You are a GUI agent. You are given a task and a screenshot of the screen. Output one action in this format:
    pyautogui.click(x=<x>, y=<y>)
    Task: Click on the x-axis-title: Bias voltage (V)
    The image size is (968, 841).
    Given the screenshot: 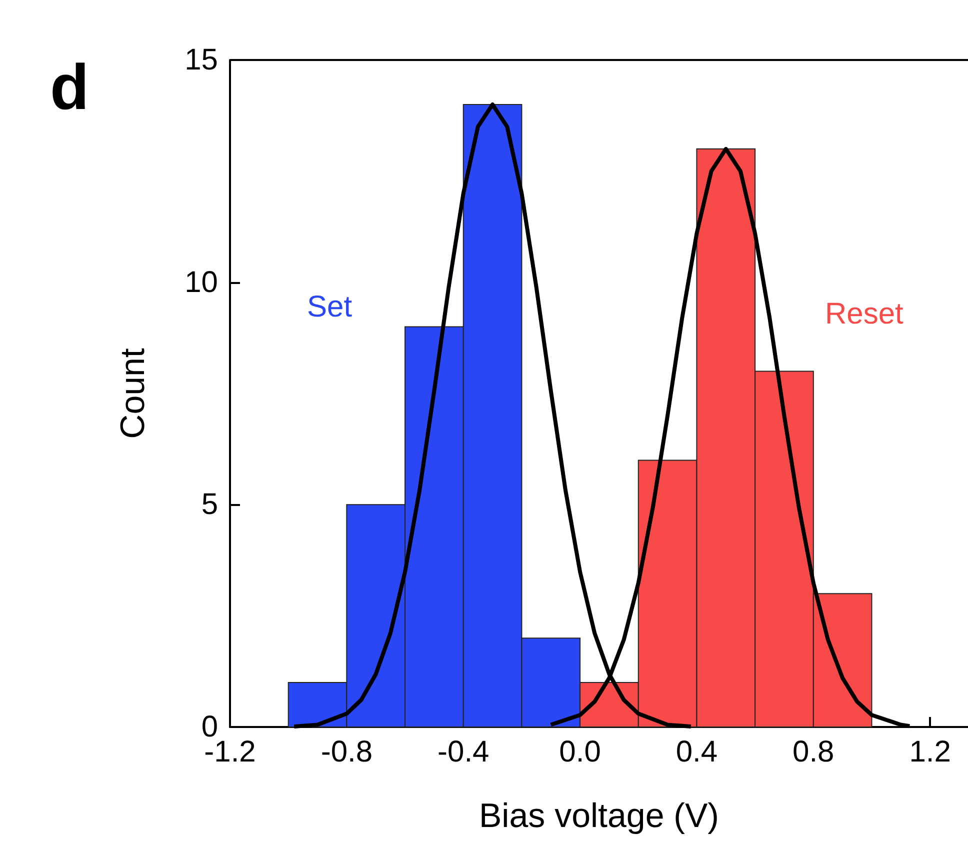 What is the action you would take?
    pyautogui.click(x=599, y=816)
    